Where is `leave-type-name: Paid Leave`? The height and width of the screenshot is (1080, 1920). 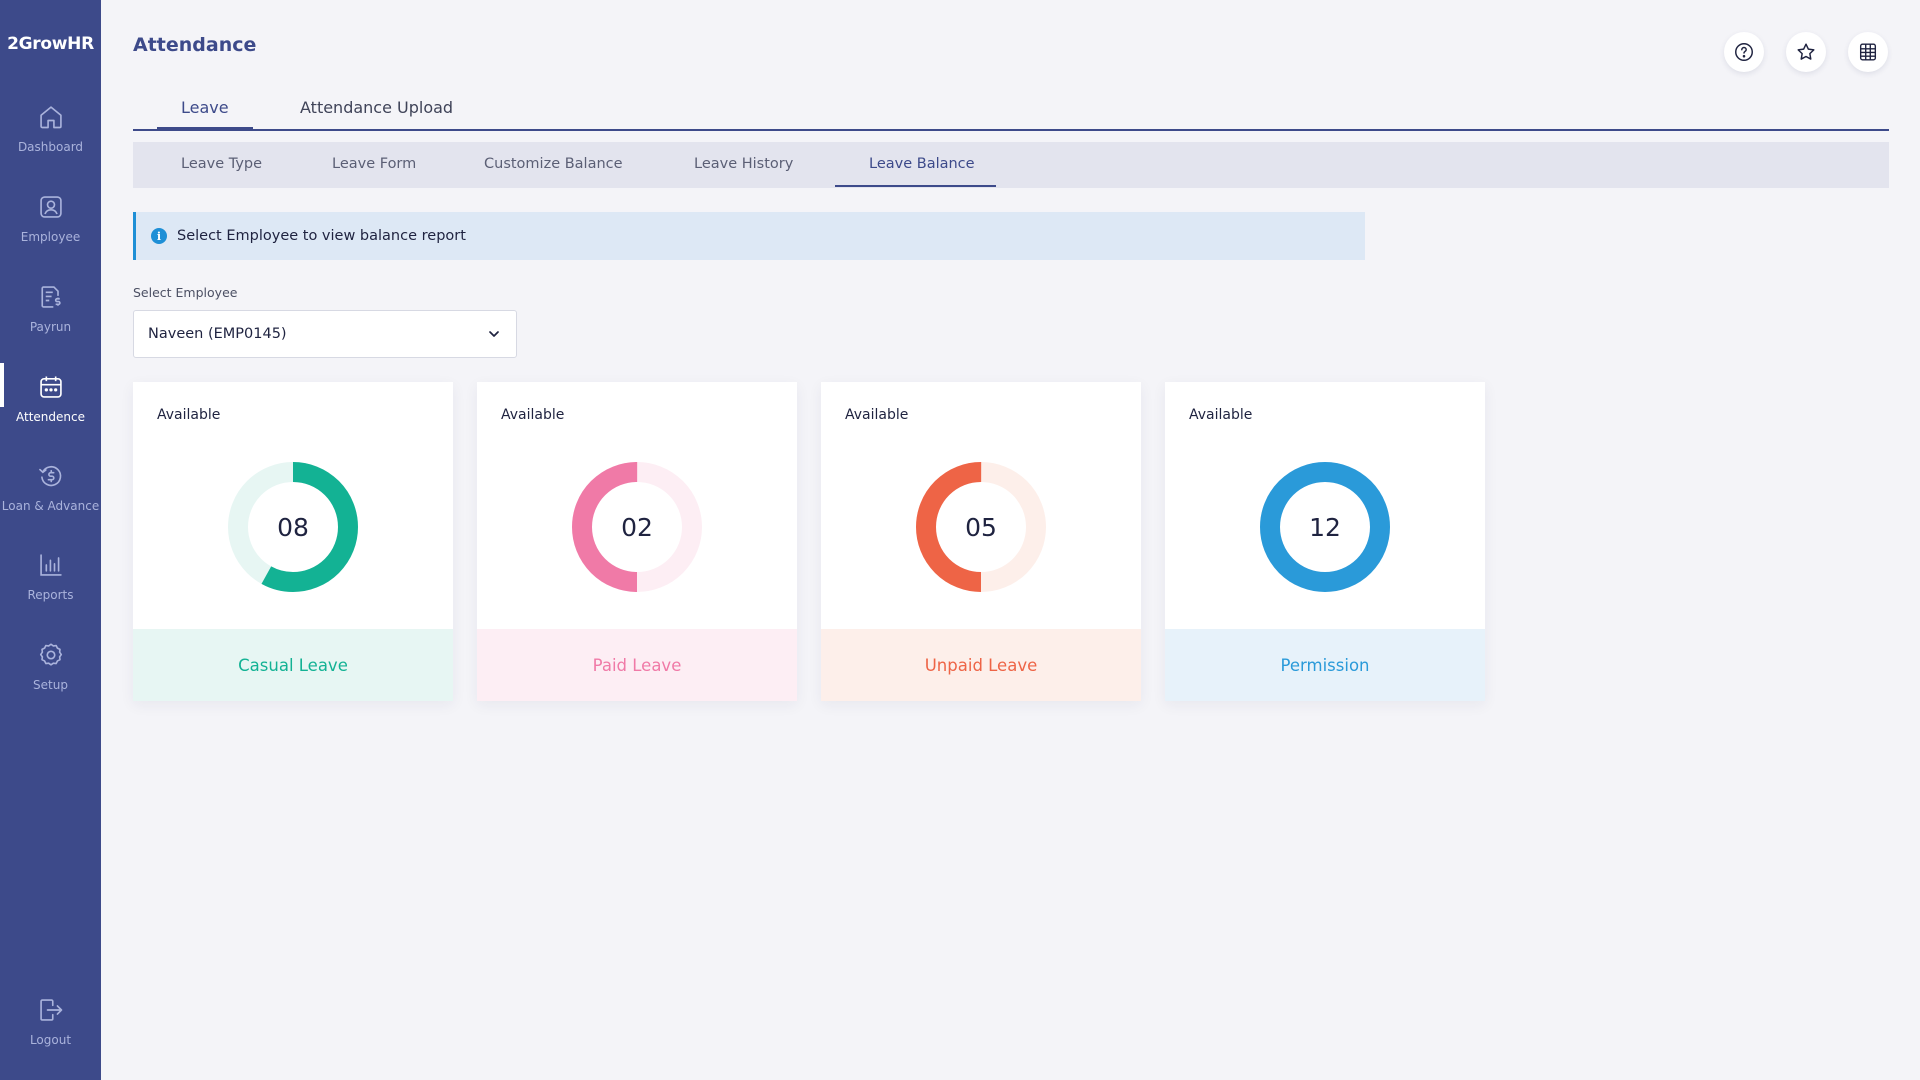 leave-type-name: Paid Leave is located at coordinates (637, 665).